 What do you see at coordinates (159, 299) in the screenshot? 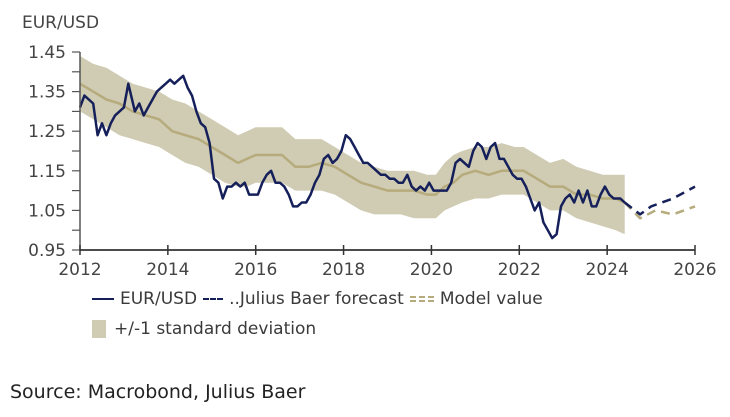
I see `legend-label: EUR/USD` at bounding box center [159, 299].